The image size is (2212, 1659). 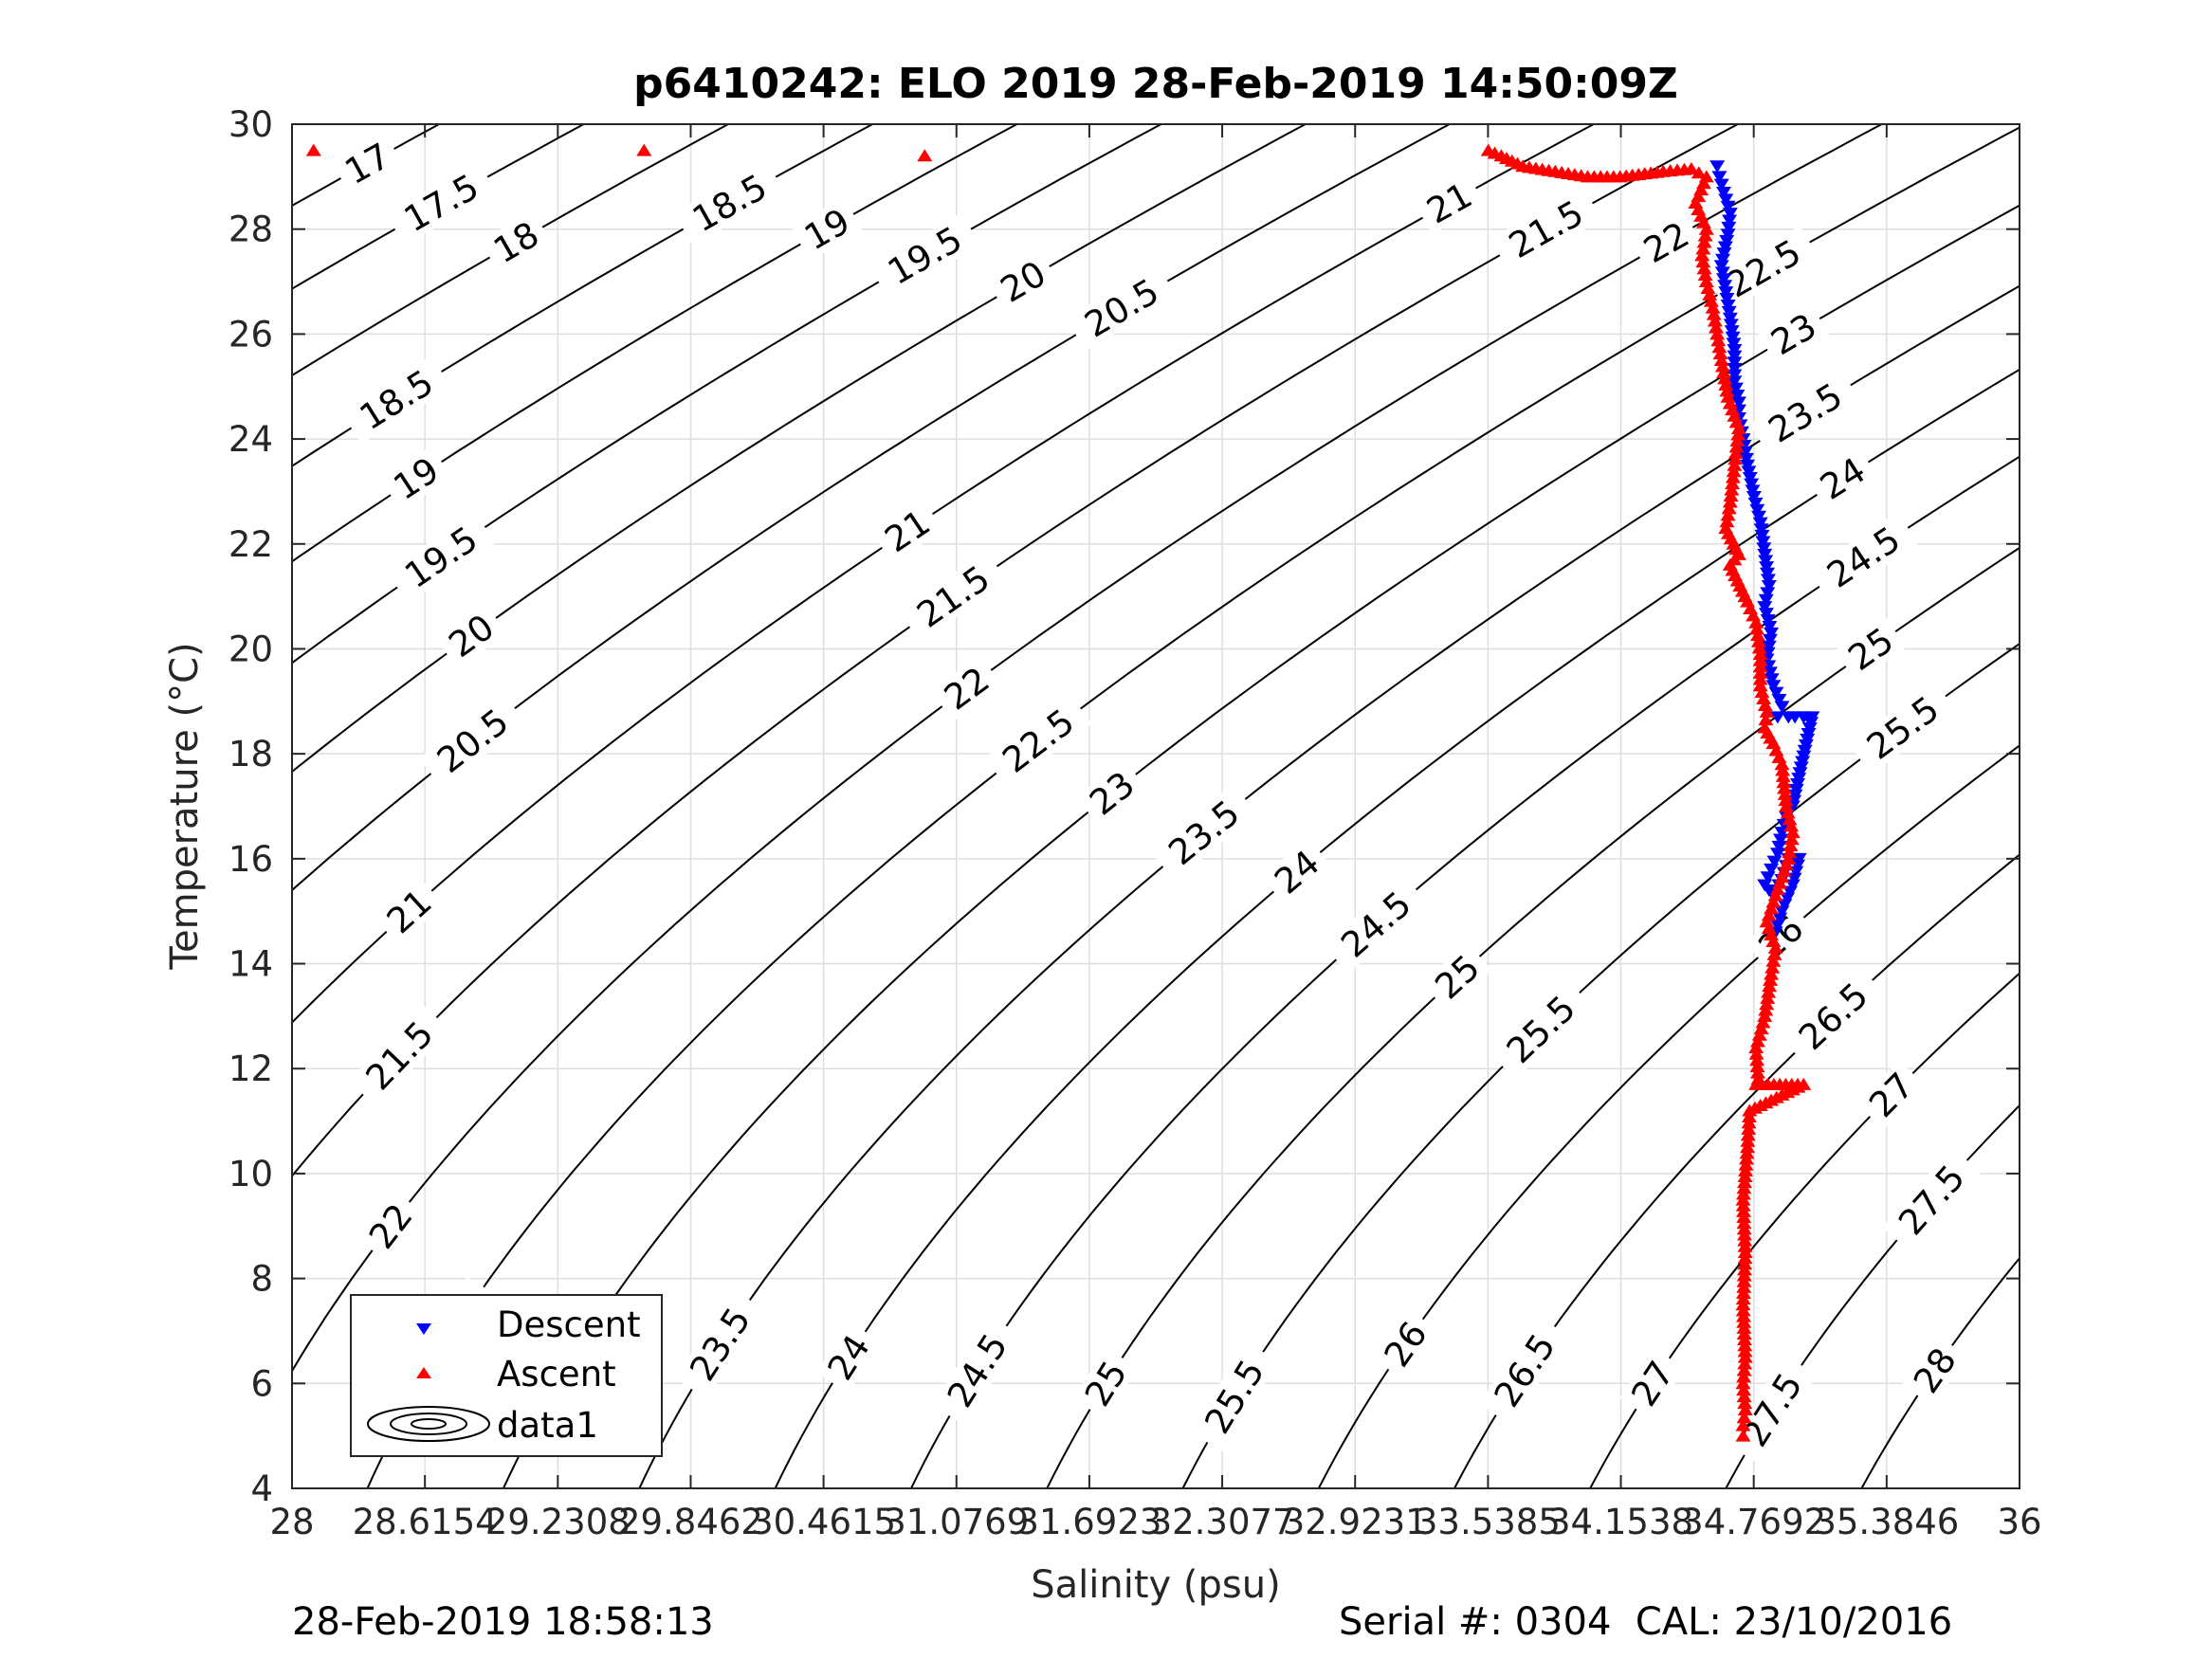 What do you see at coordinates (261, 1383) in the screenshot?
I see `y-tick-label: 6` at bounding box center [261, 1383].